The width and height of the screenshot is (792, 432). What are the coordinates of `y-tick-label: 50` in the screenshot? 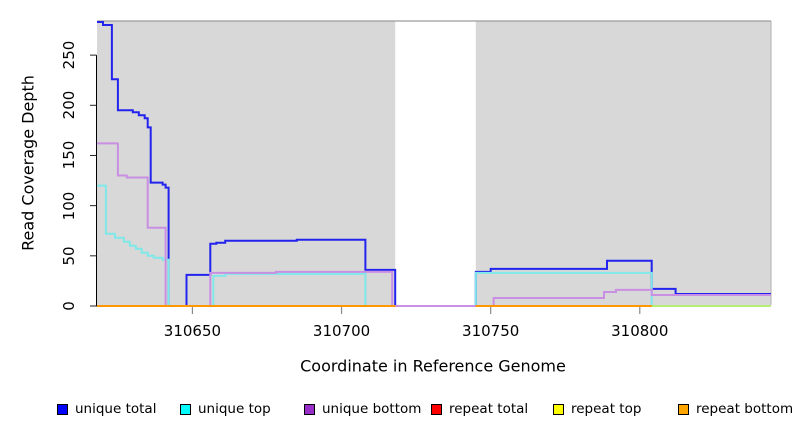 It's located at (69, 256).